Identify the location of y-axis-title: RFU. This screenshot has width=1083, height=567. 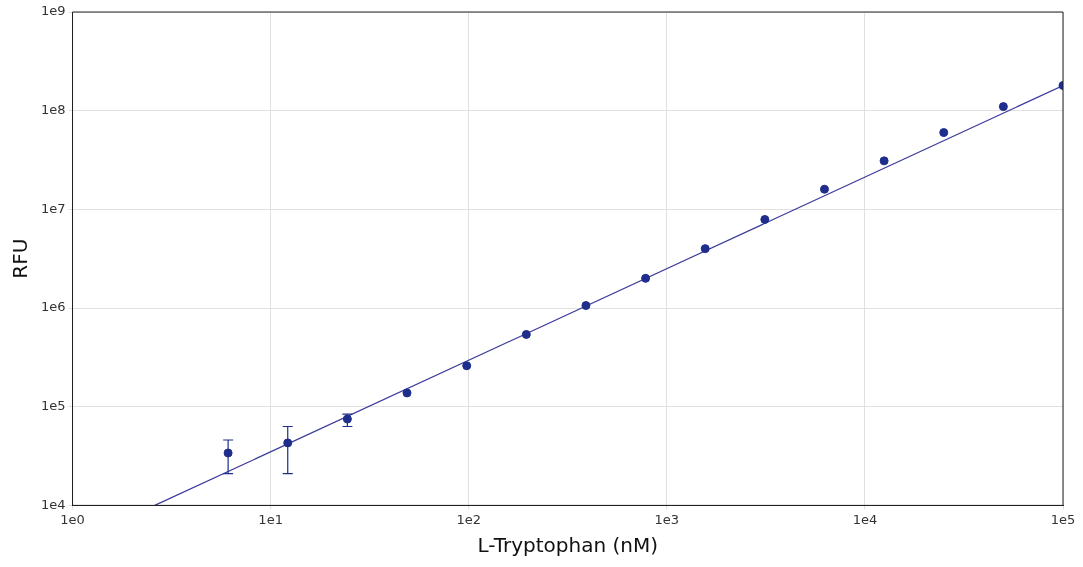
(20, 258).